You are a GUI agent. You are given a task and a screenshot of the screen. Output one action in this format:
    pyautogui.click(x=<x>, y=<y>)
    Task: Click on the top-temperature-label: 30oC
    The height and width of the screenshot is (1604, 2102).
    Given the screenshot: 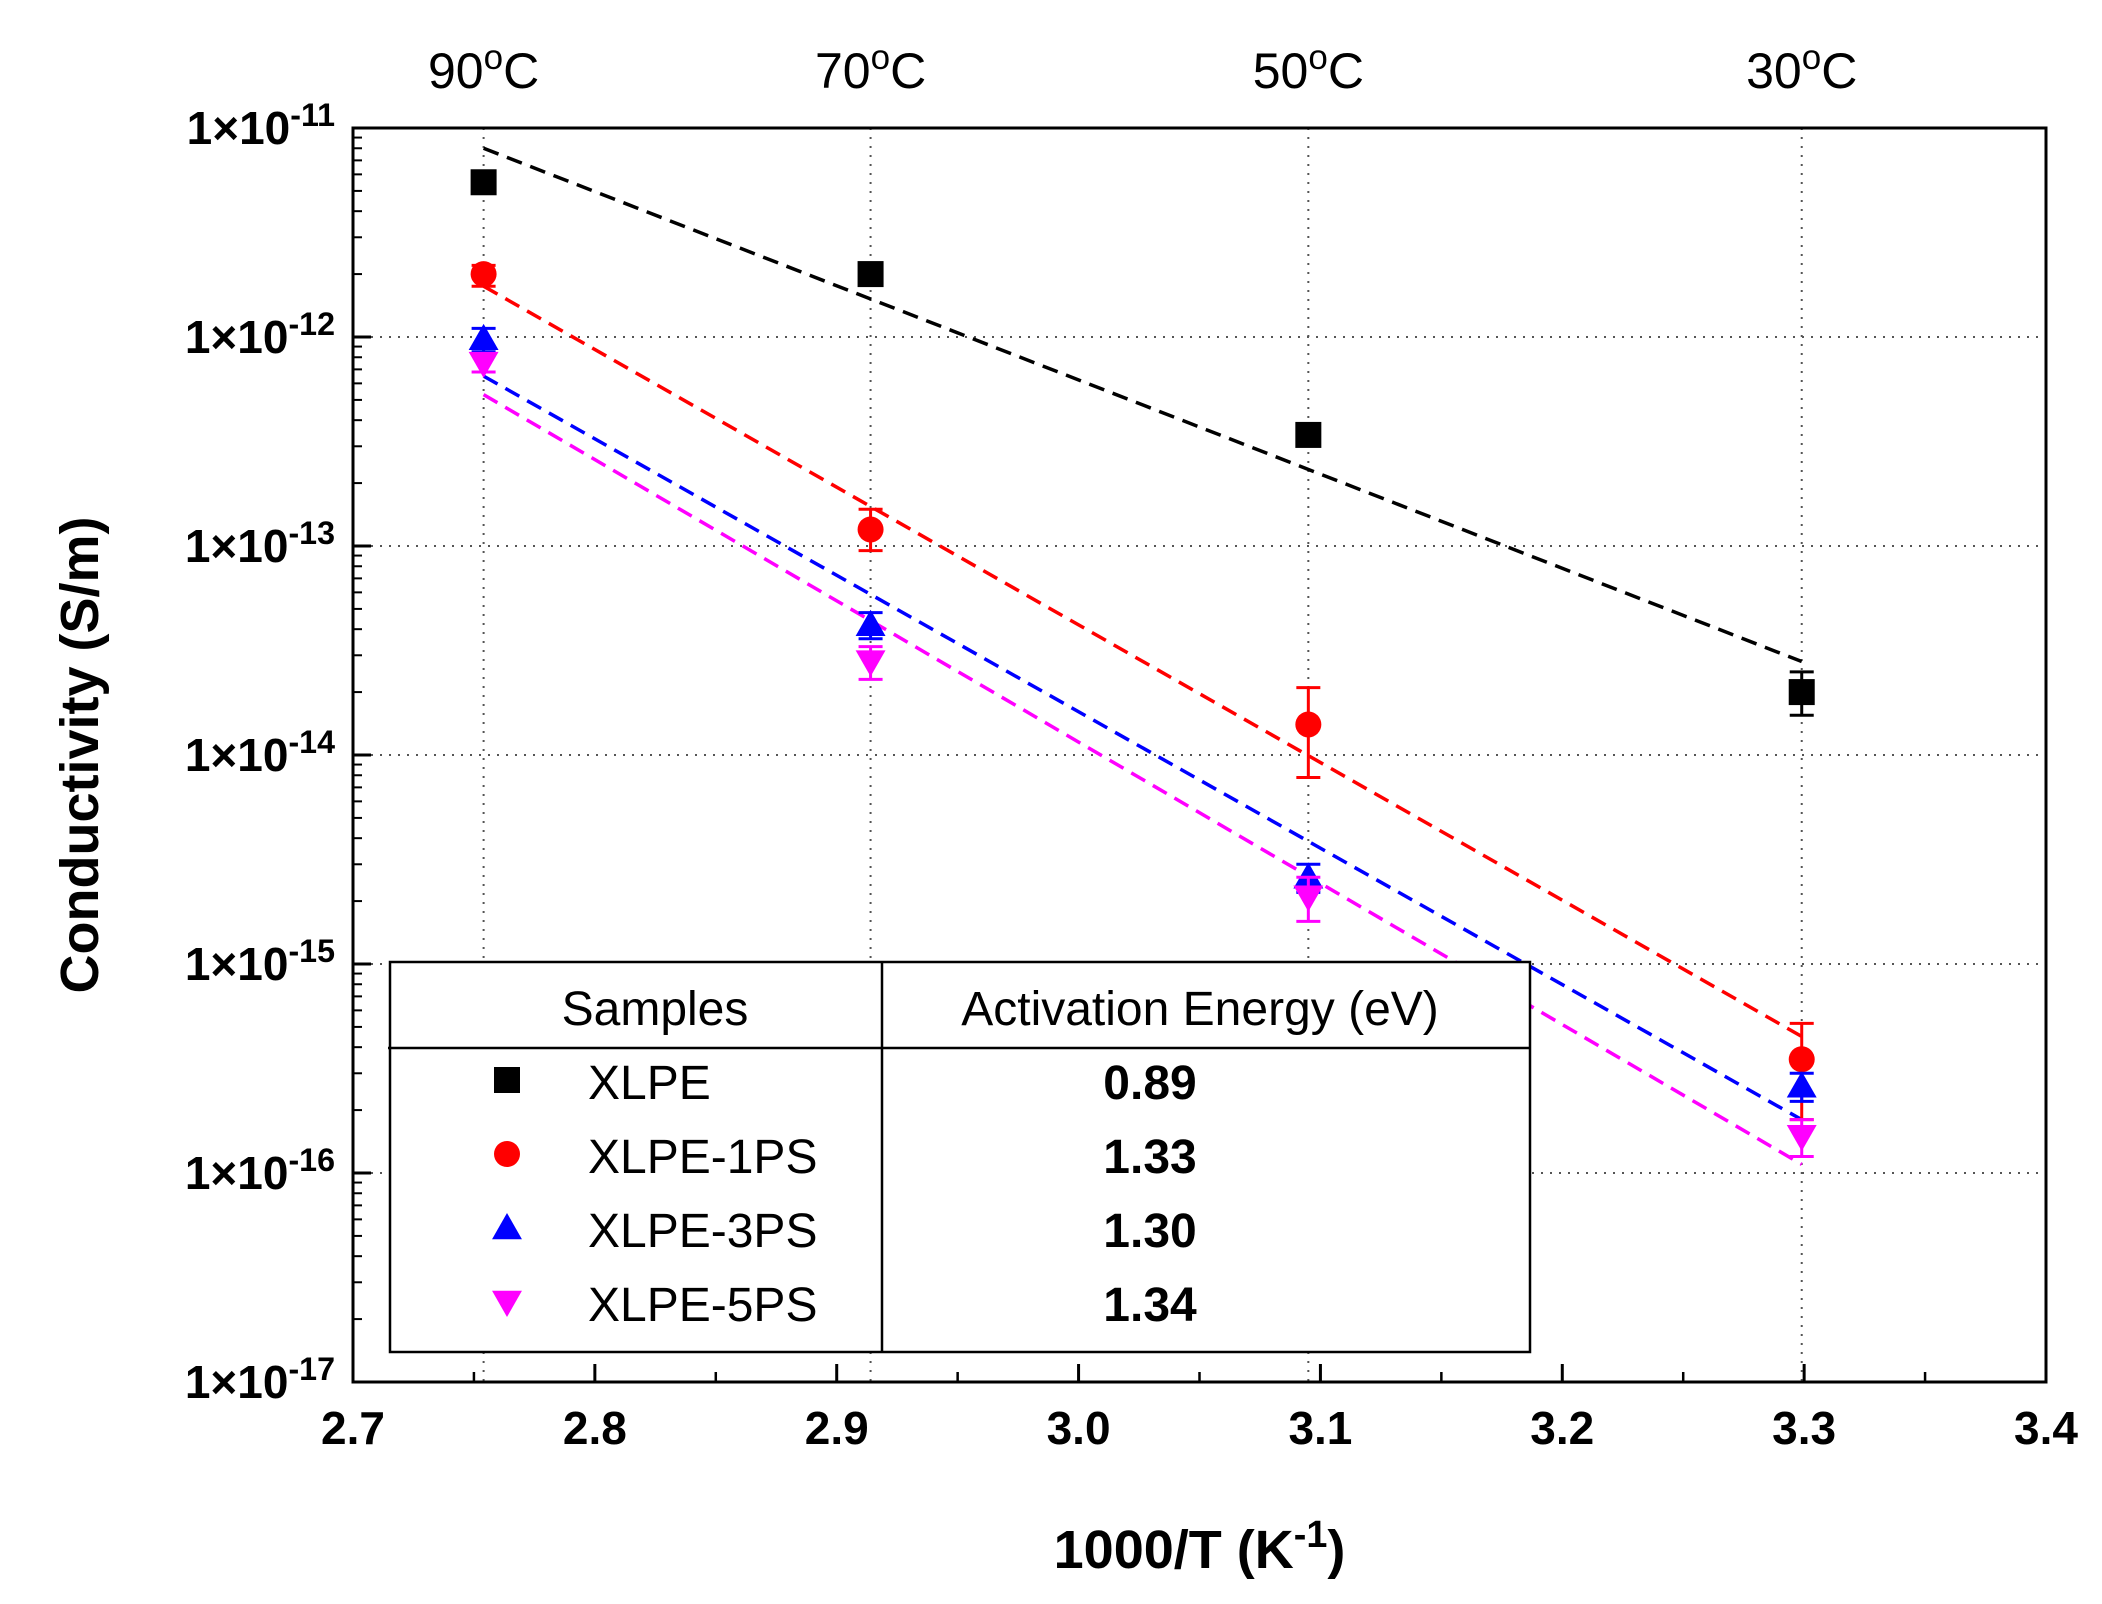 What is the action you would take?
    pyautogui.click(x=1801, y=69)
    